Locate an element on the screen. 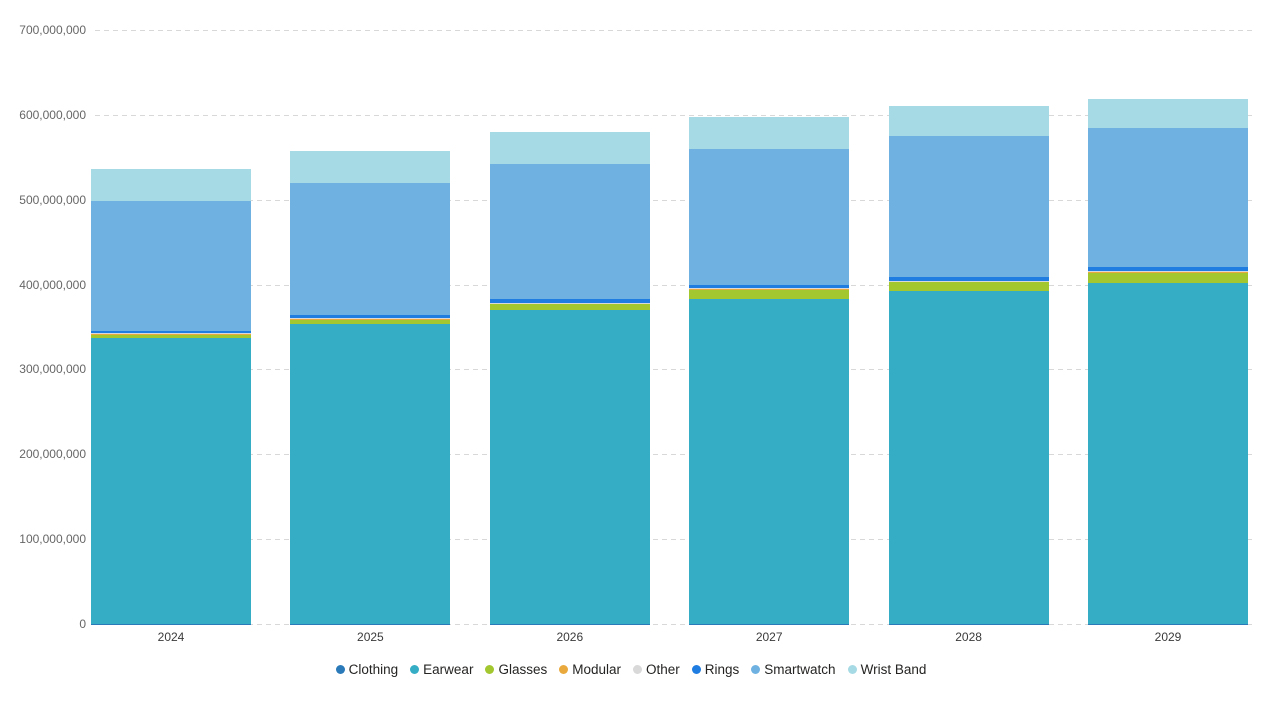  bar-segment-2025-glasses is located at coordinates (370, 321).